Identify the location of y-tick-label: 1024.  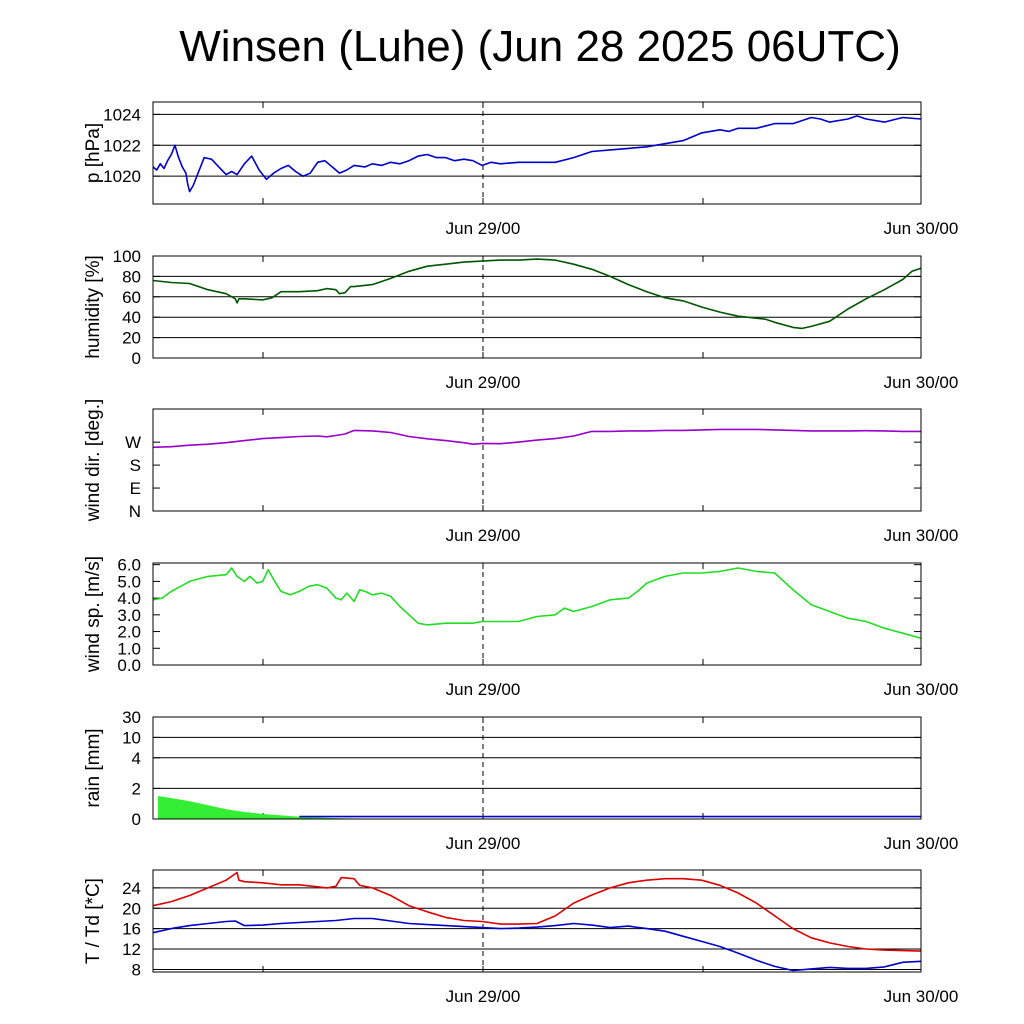
(122, 114).